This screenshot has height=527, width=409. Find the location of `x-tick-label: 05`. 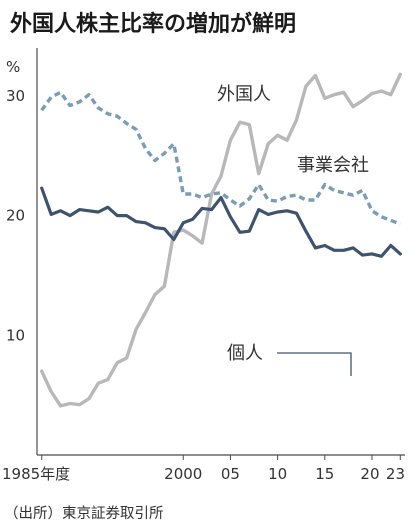

x-tick-label: 05 is located at coordinates (230, 474).